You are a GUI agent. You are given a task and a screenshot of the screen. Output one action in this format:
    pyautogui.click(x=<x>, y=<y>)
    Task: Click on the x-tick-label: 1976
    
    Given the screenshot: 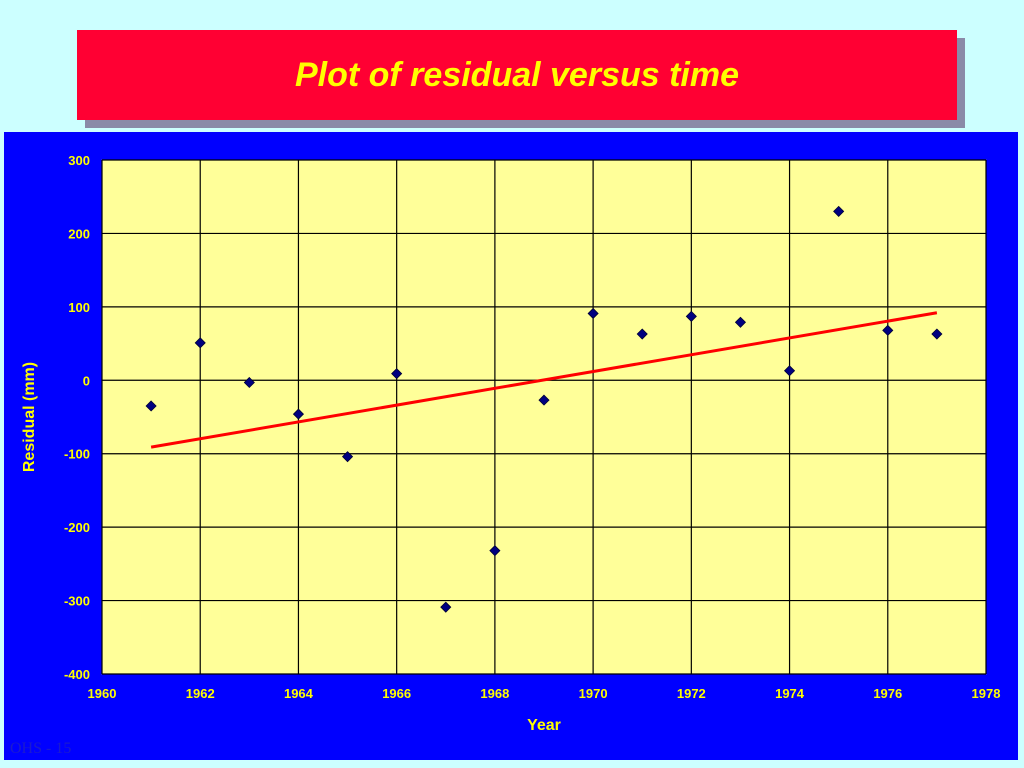 What is the action you would take?
    pyautogui.click(x=887, y=693)
    